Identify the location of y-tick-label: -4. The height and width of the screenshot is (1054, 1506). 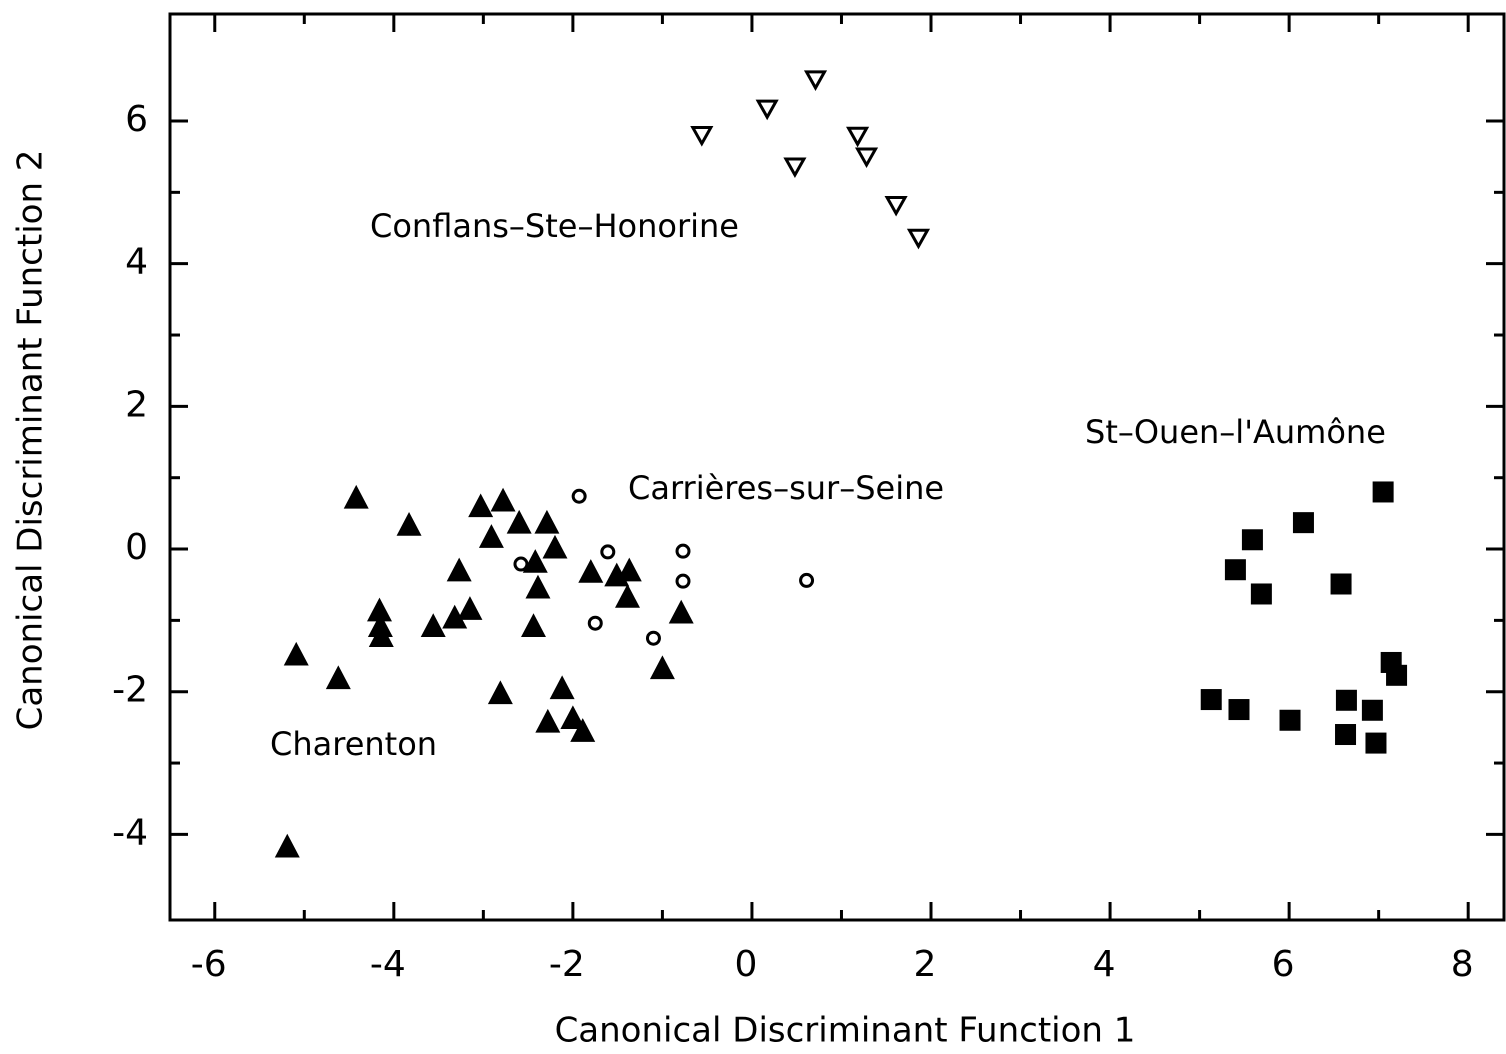
(130, 832).